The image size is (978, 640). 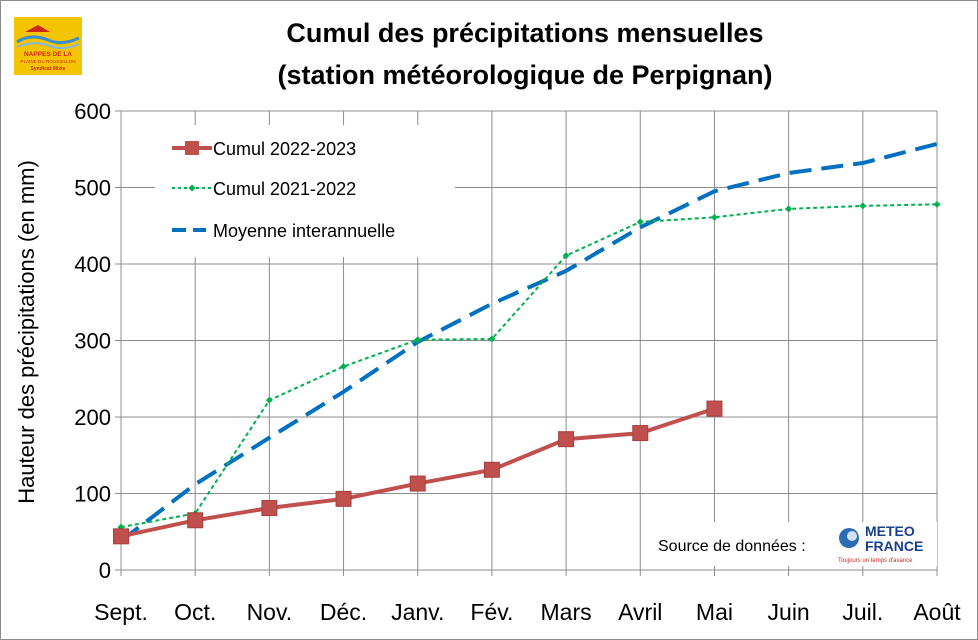 I want to click on x-tick-label: Juin, so click(x=789, y=612).